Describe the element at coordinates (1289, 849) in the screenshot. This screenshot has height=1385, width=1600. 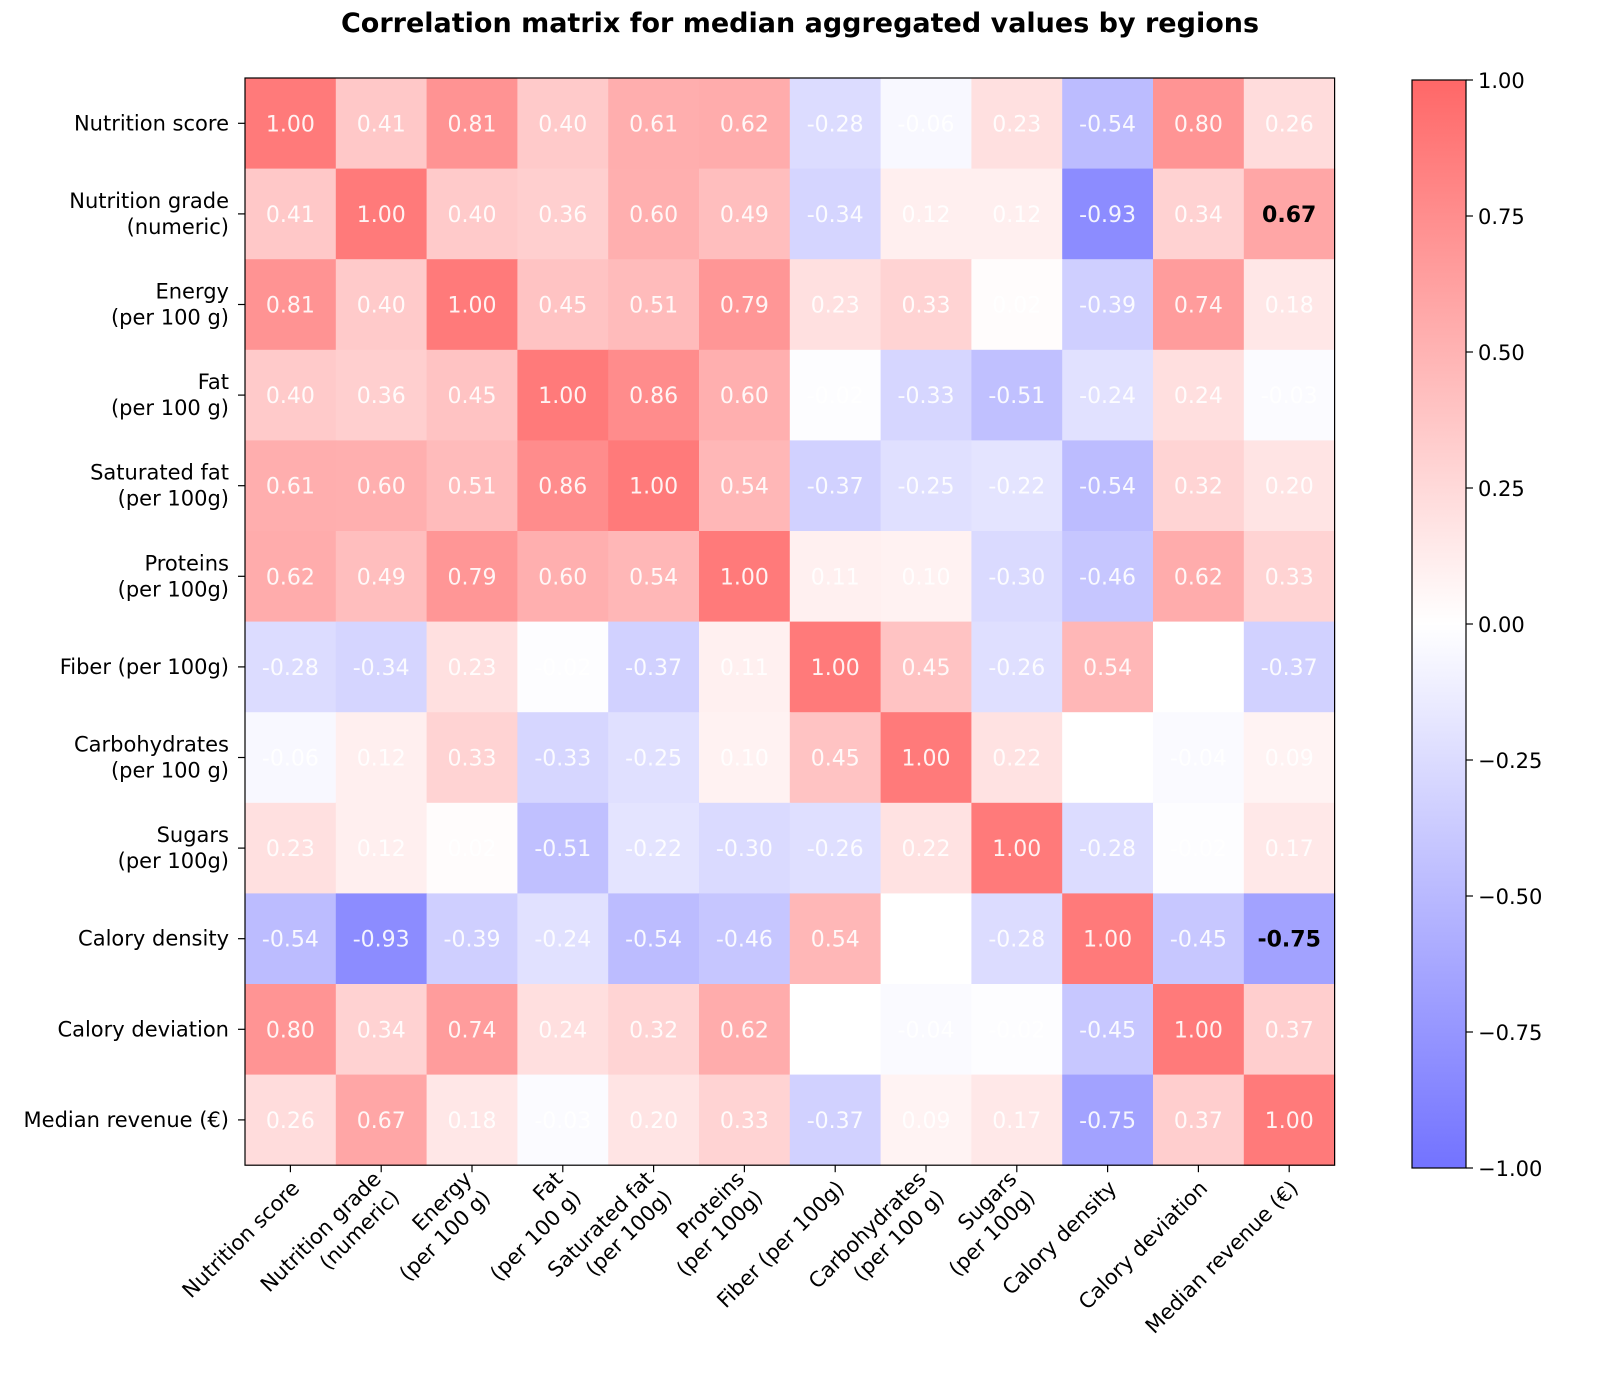
I see `cell-value-label: 0.17` at that location.